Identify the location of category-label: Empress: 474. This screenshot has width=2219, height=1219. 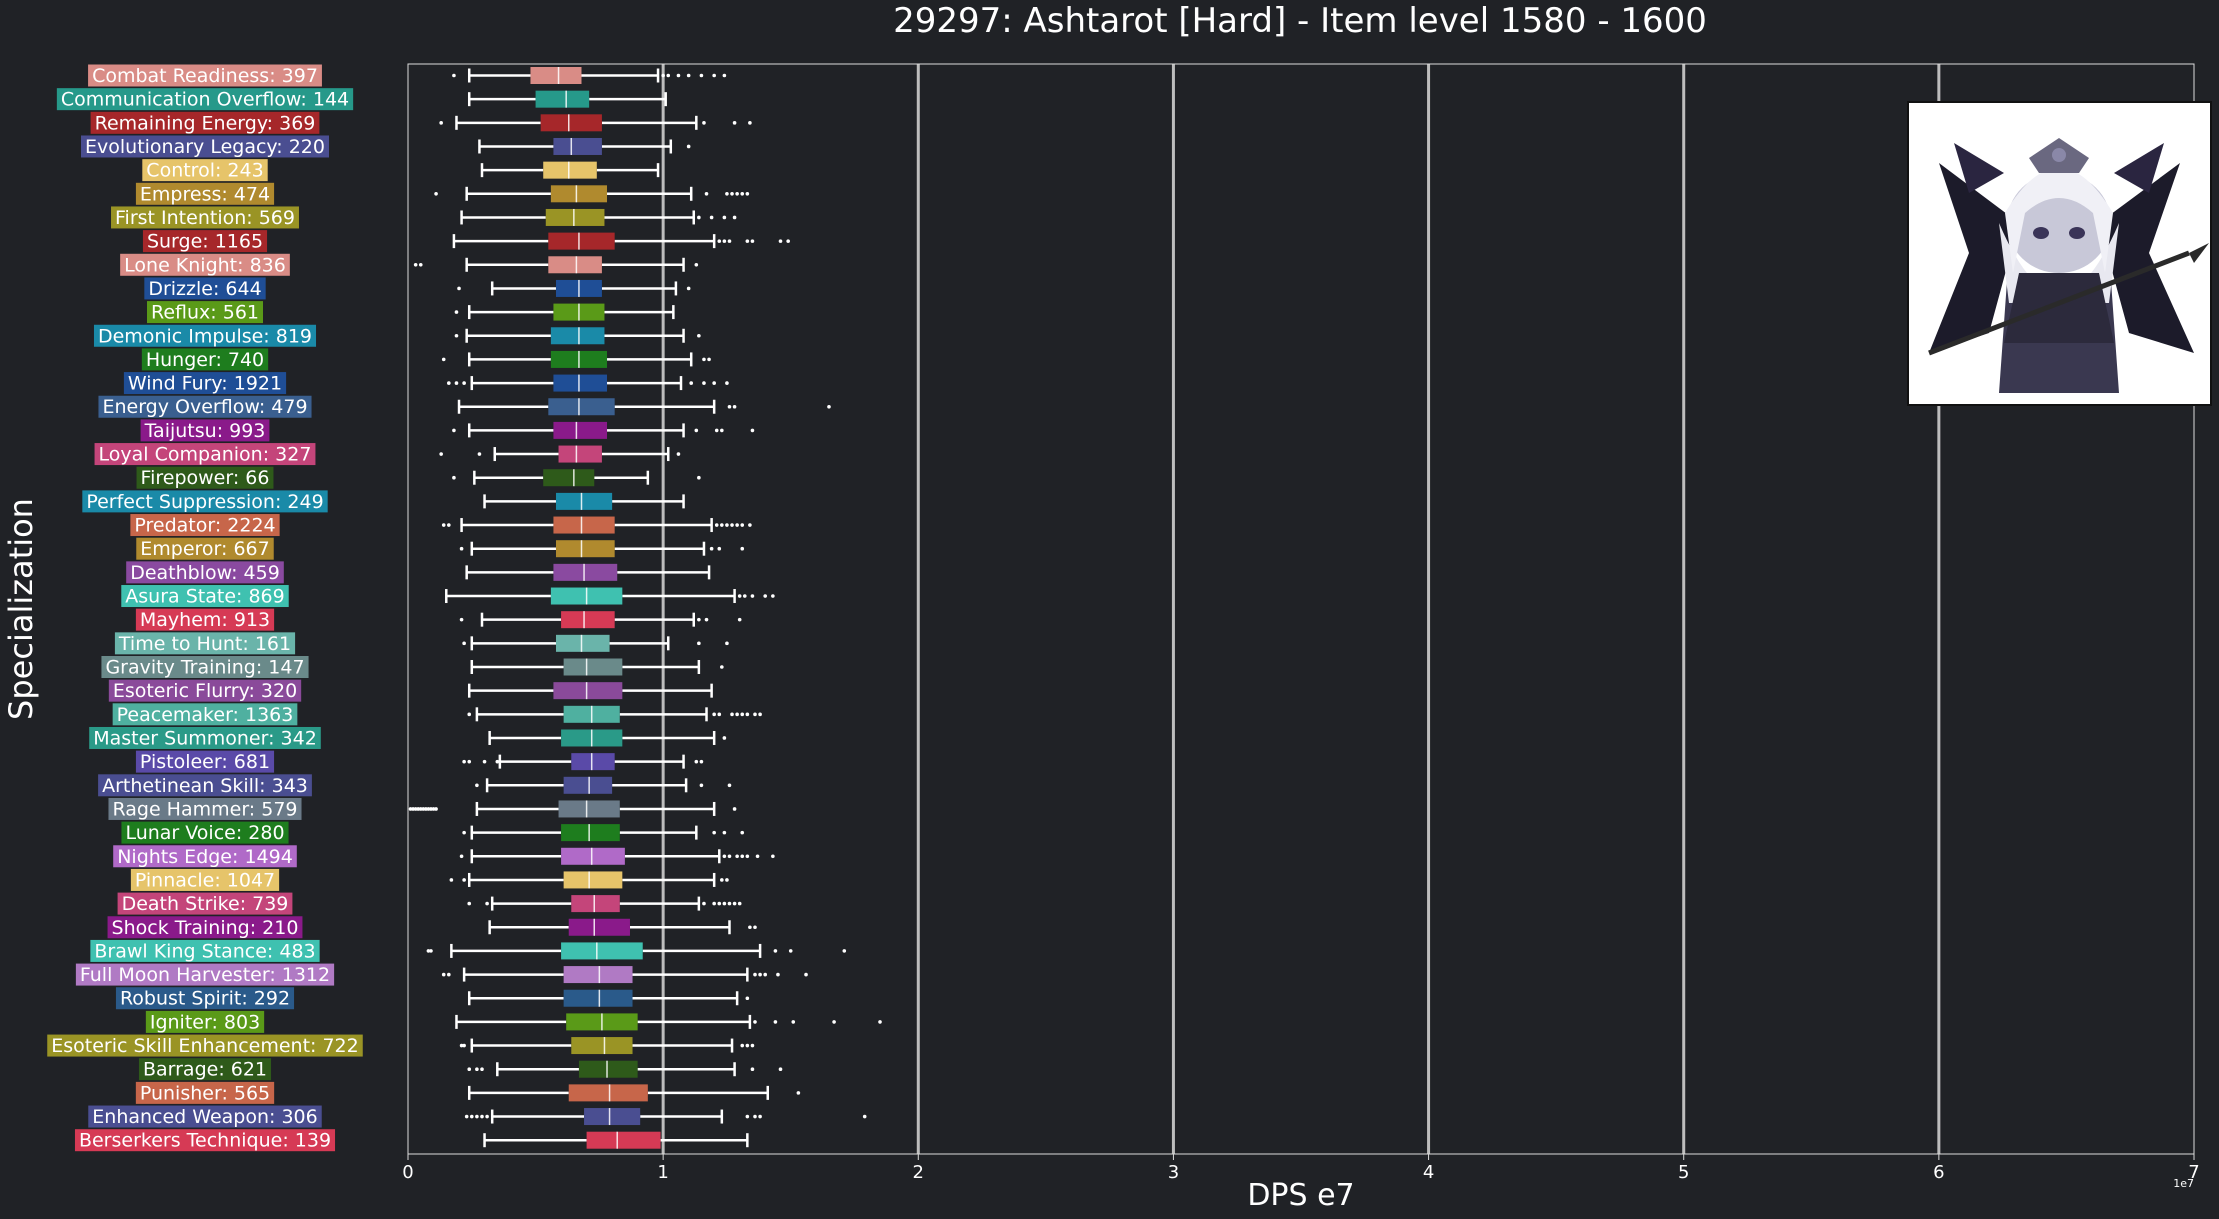
(205, 194).